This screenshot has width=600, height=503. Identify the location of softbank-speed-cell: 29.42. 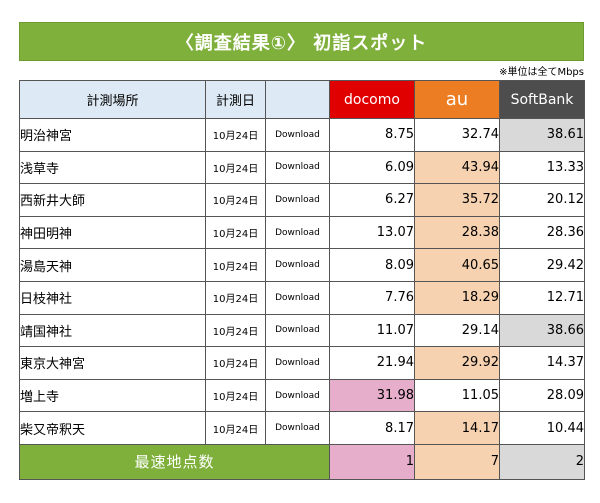
(542, 265).